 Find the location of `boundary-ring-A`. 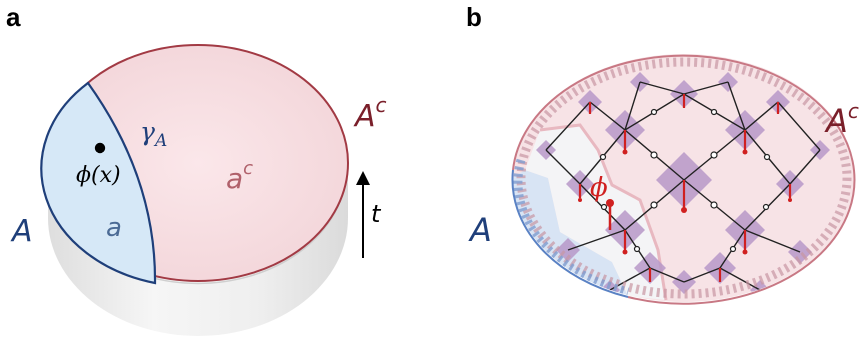

boundary-ring-A is located at coordinates (571, 227).